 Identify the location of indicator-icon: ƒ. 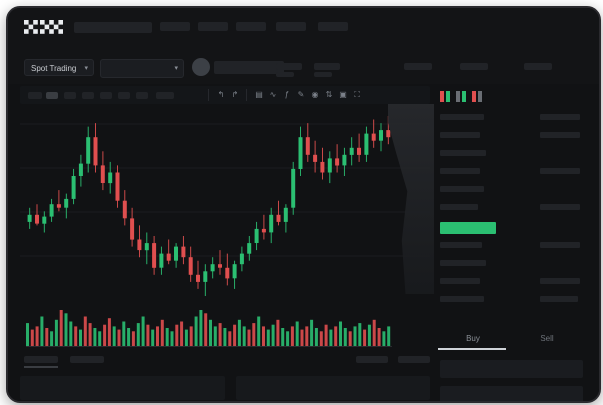
(287, 94).